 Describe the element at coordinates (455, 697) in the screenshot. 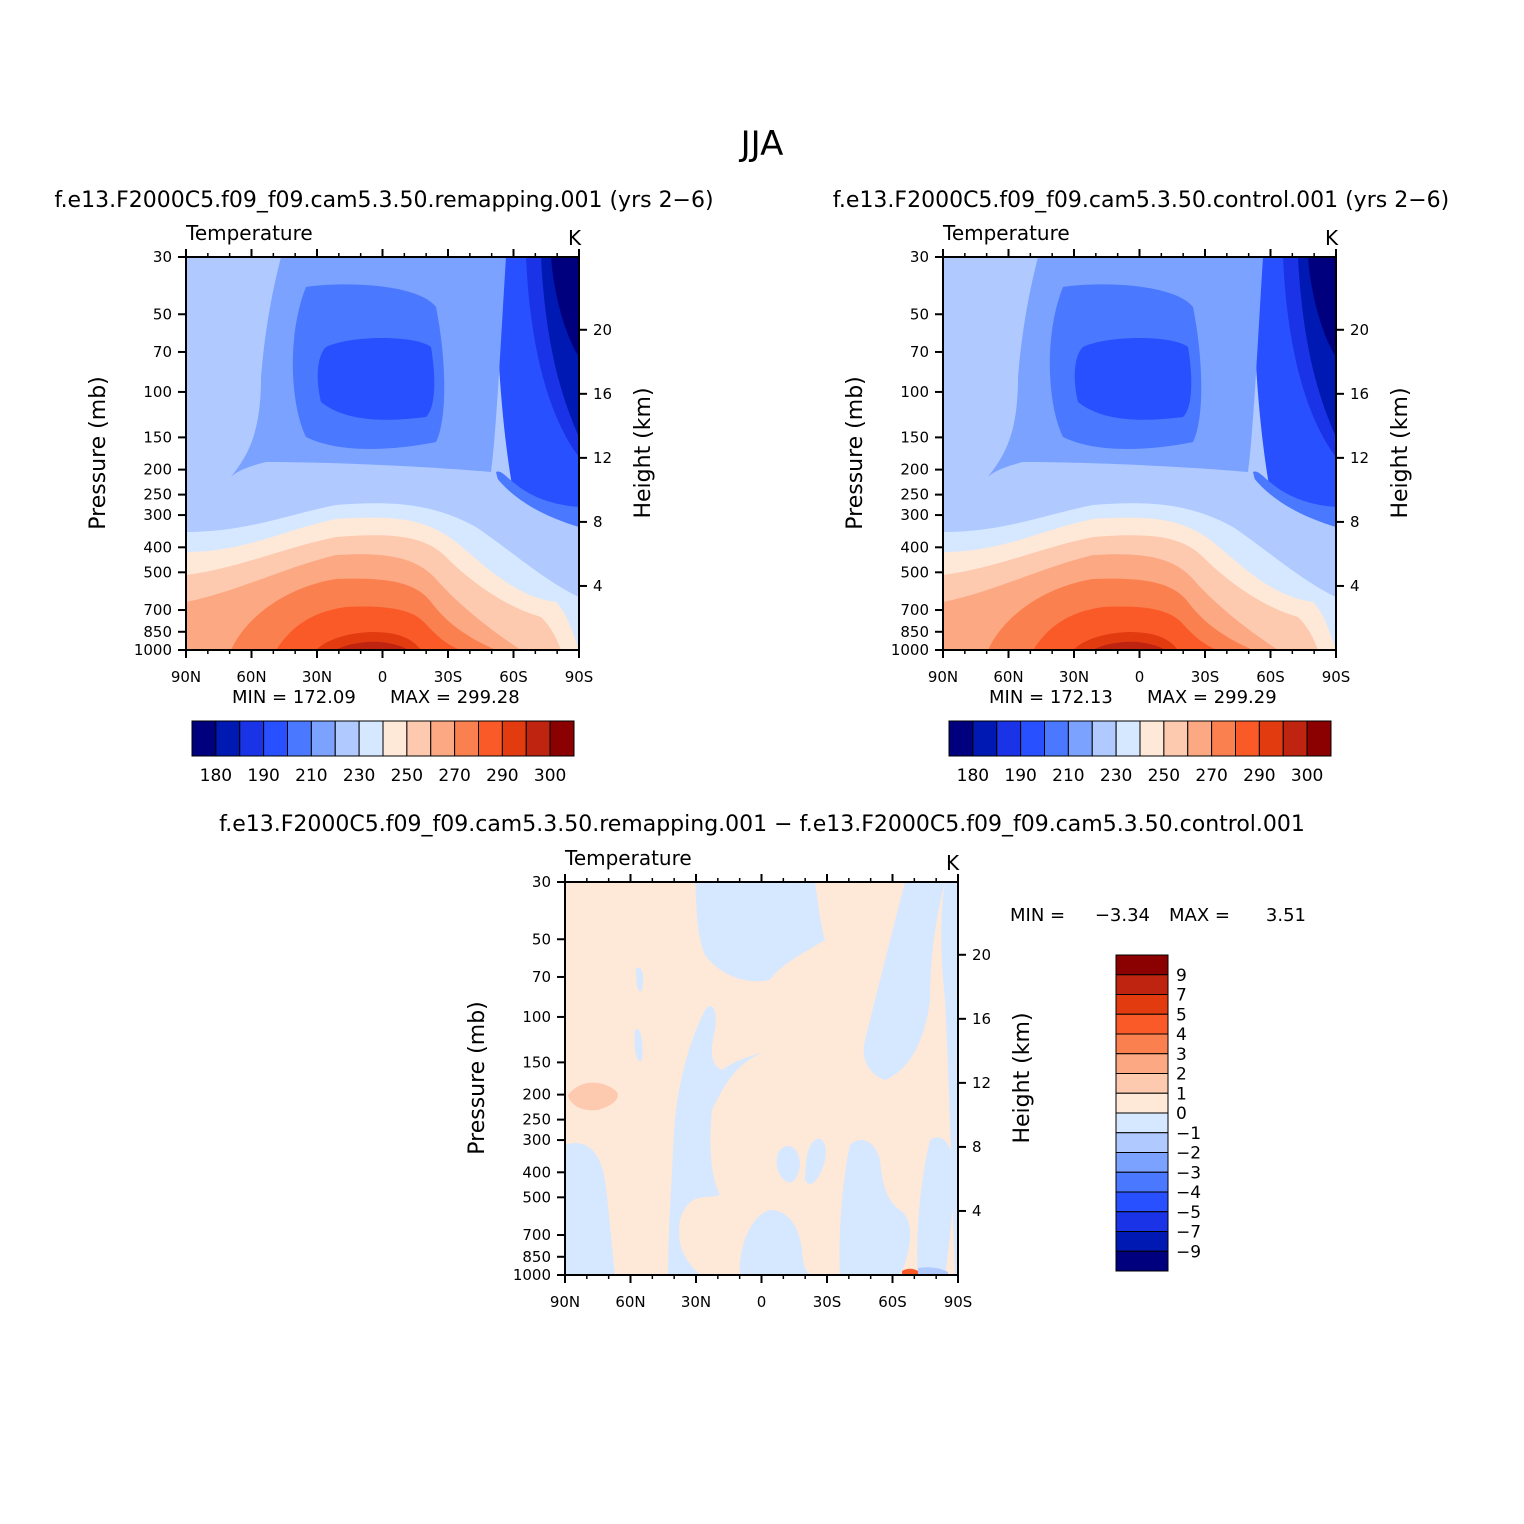

I see `max-label: MAX = 299.28` at that location.